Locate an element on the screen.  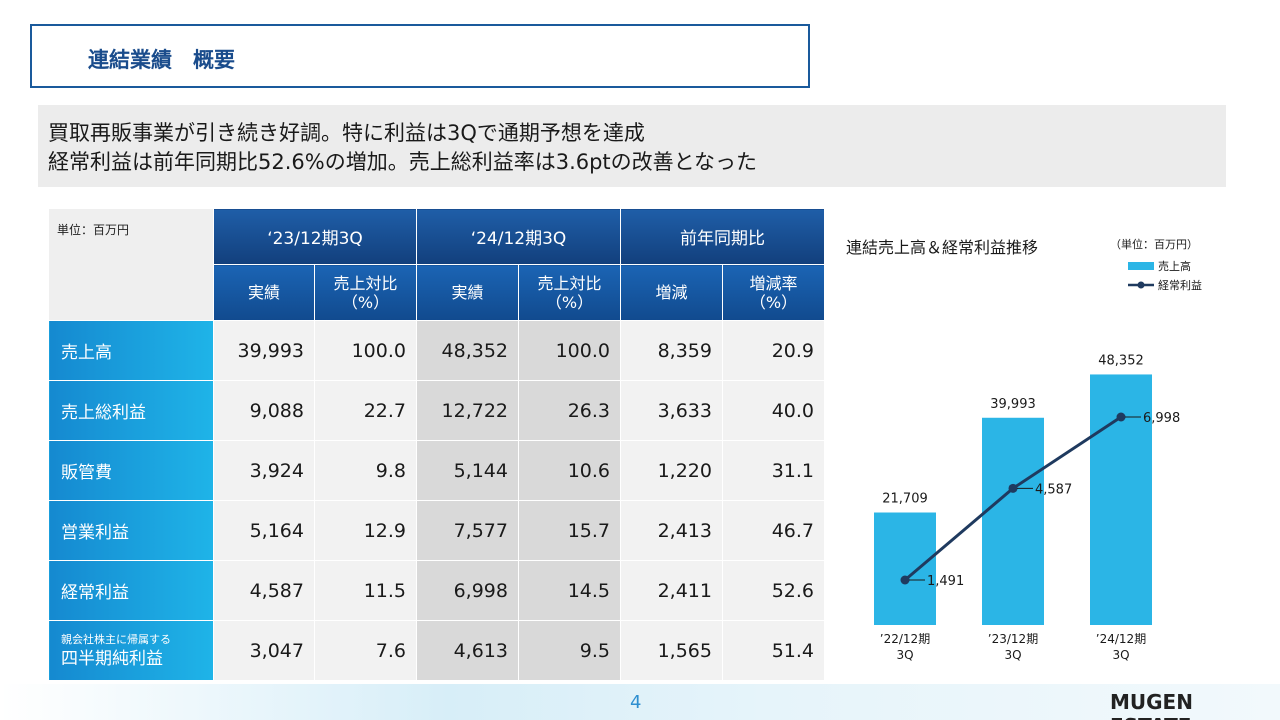
x-tick-label: ’24/12期 is located at coordinates (1121, 639).